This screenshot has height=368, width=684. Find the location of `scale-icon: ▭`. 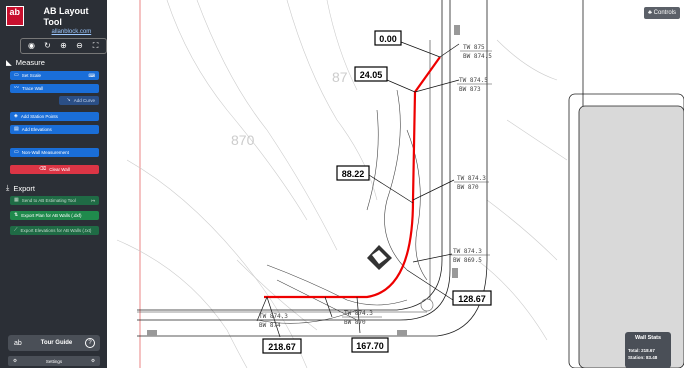

scale-icon: ▭ is located at coordinates (16, 75).